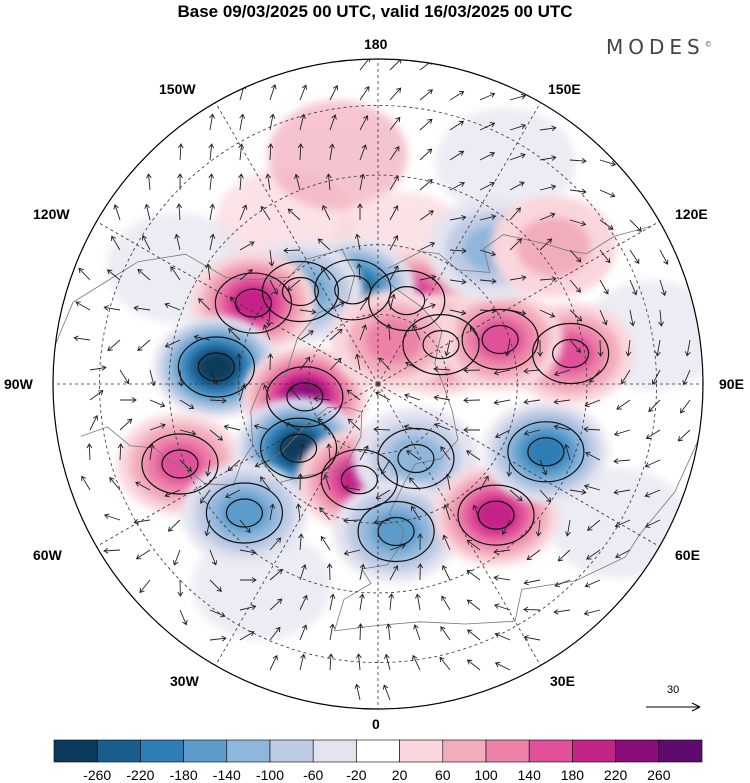 The width and height of the screenshot is (750, 783). Describe the element at coordinates (305, 397) in the screenshot. I see `streamline-6-b` at that location.